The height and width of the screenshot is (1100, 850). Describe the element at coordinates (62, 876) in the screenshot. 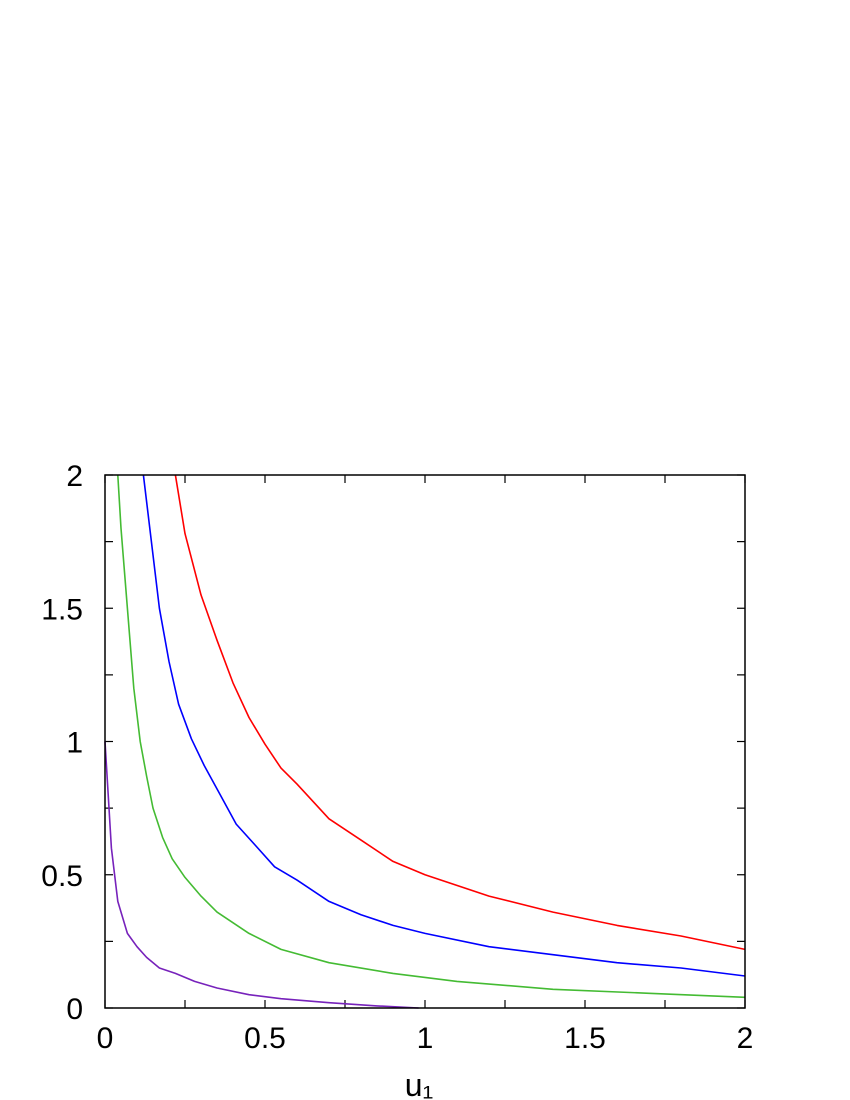

I see `y-tick-label: 0.5` at that location.